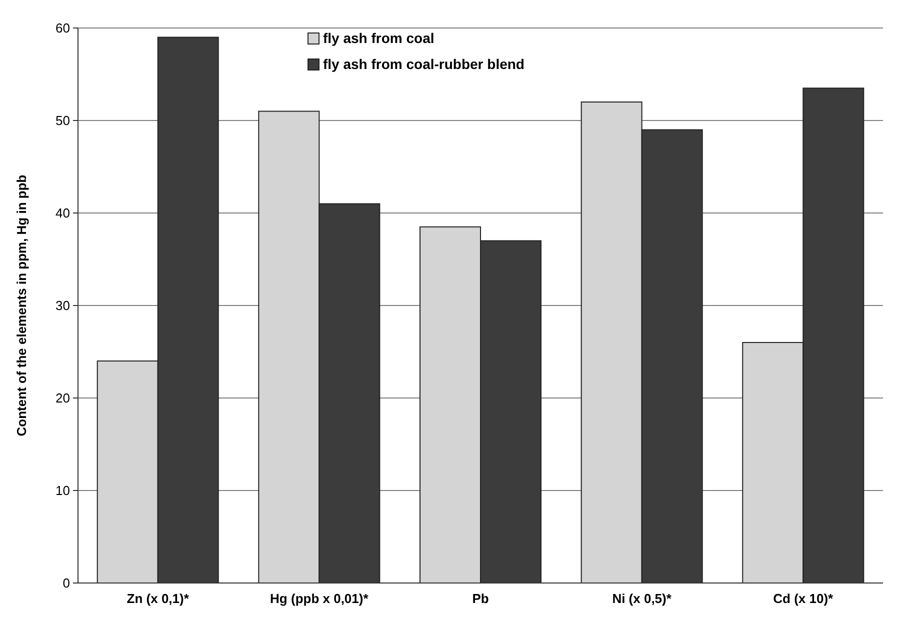 This screenshot has height=631, width=911. Describe the element at coordinates (63, 120) in the screenshot. I see `y-tick-label: 50` at that location.